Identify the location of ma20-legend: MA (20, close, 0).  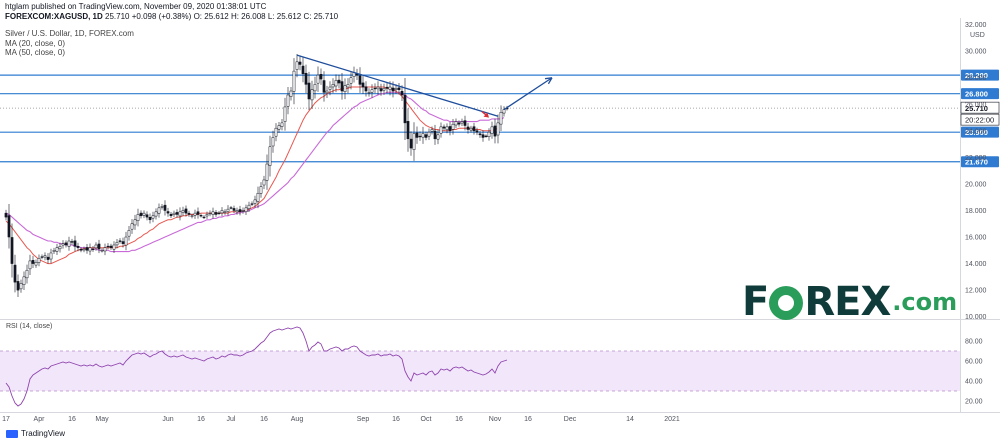
(35, 43).